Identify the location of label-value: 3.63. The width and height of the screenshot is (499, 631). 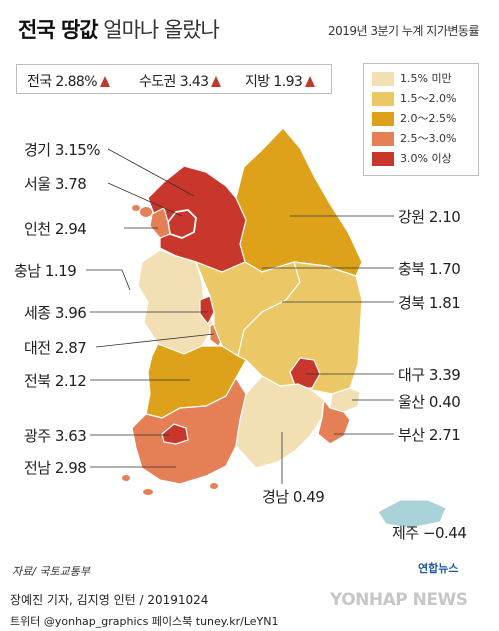
(70, 436).